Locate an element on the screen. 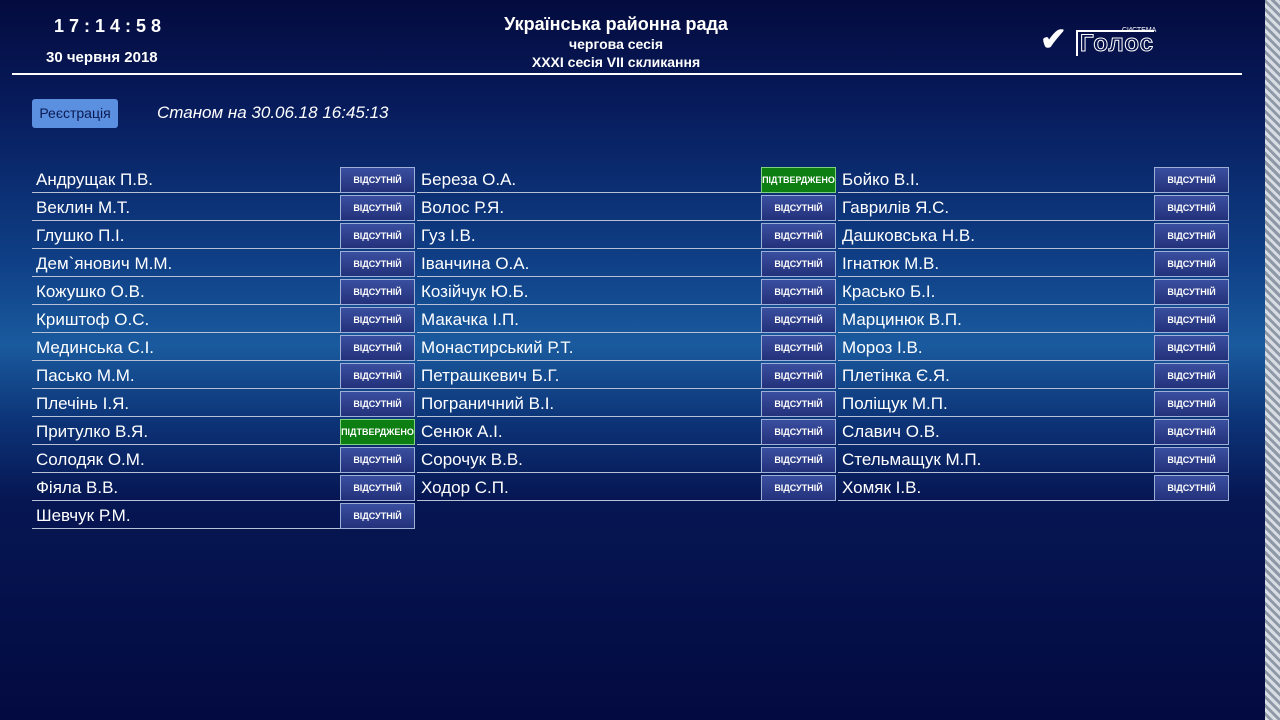 The image size is (1280, 720). member-row: Пограничний В.І. ВІДСУТНІЙ is located at coordinates (626, 404).